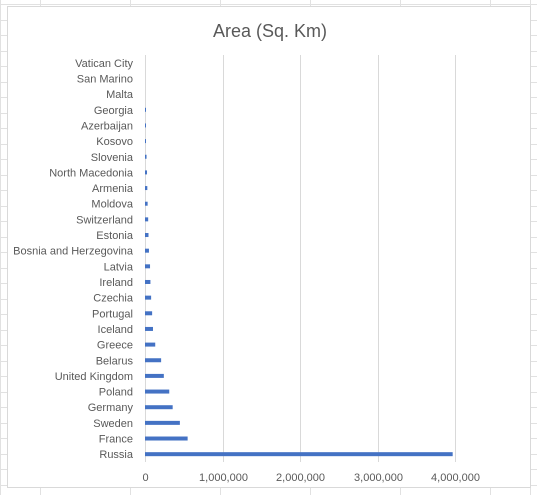 The height and width of the screenshot is (495, 537). I want to click on category-label: Sweden, so click(113, 424).